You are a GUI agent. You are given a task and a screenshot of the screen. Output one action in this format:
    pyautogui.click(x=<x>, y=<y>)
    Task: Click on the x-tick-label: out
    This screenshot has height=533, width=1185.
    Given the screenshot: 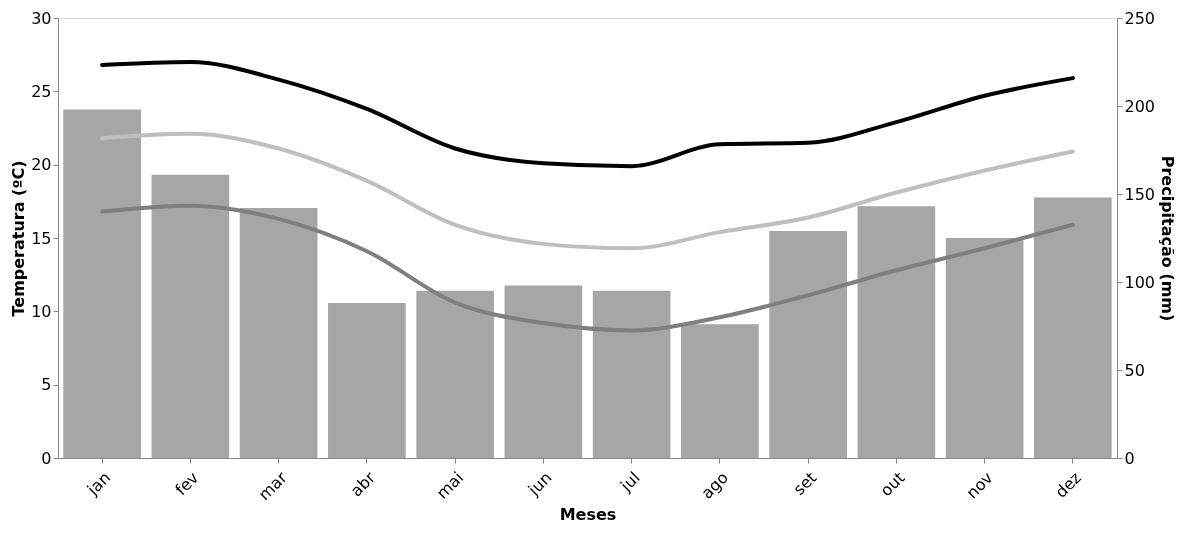 What is the action you would take?
    pyautogui.click(x=892, y=484)
    